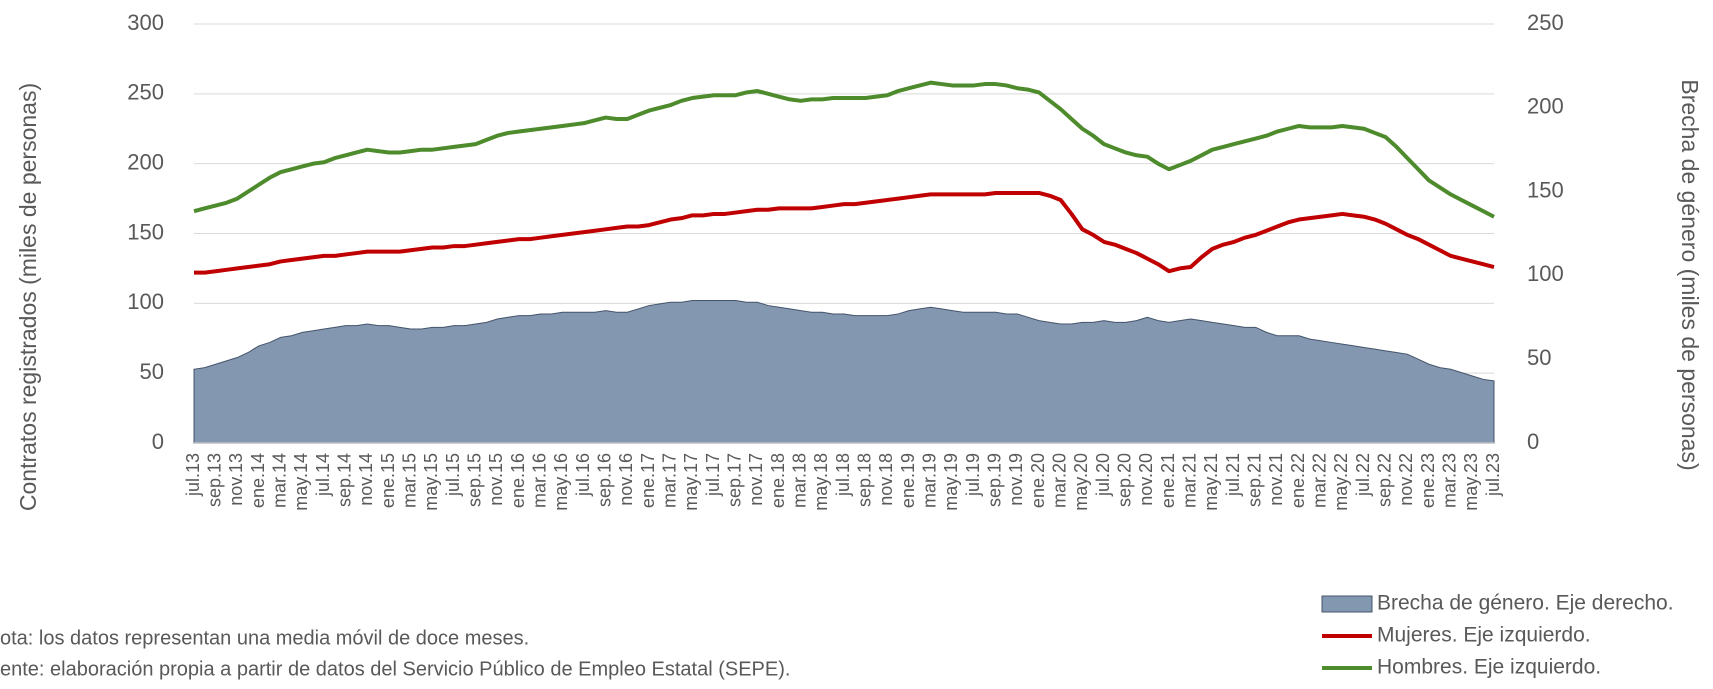  I want to click on x-tick-label: ene.18, so click(778, 480).